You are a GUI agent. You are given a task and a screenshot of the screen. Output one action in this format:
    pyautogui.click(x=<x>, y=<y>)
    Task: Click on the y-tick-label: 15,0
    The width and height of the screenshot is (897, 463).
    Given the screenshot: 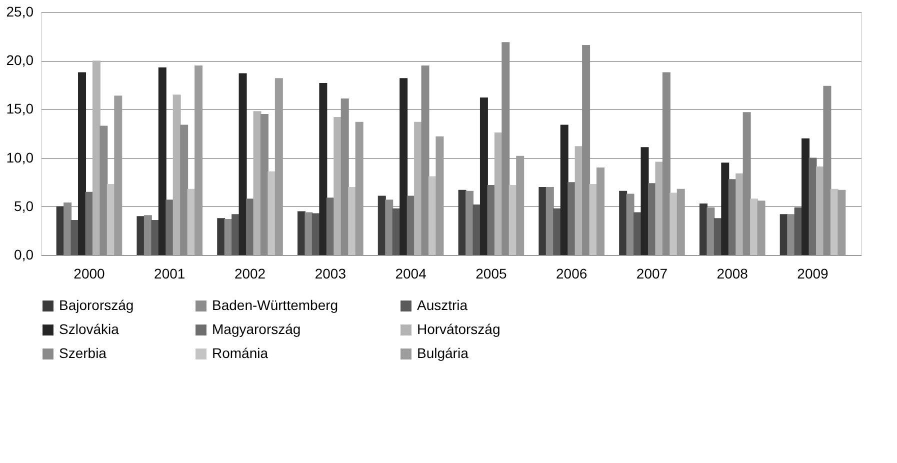 What is the action you would take?
    pyautogui.click(x=20, y=108)
    